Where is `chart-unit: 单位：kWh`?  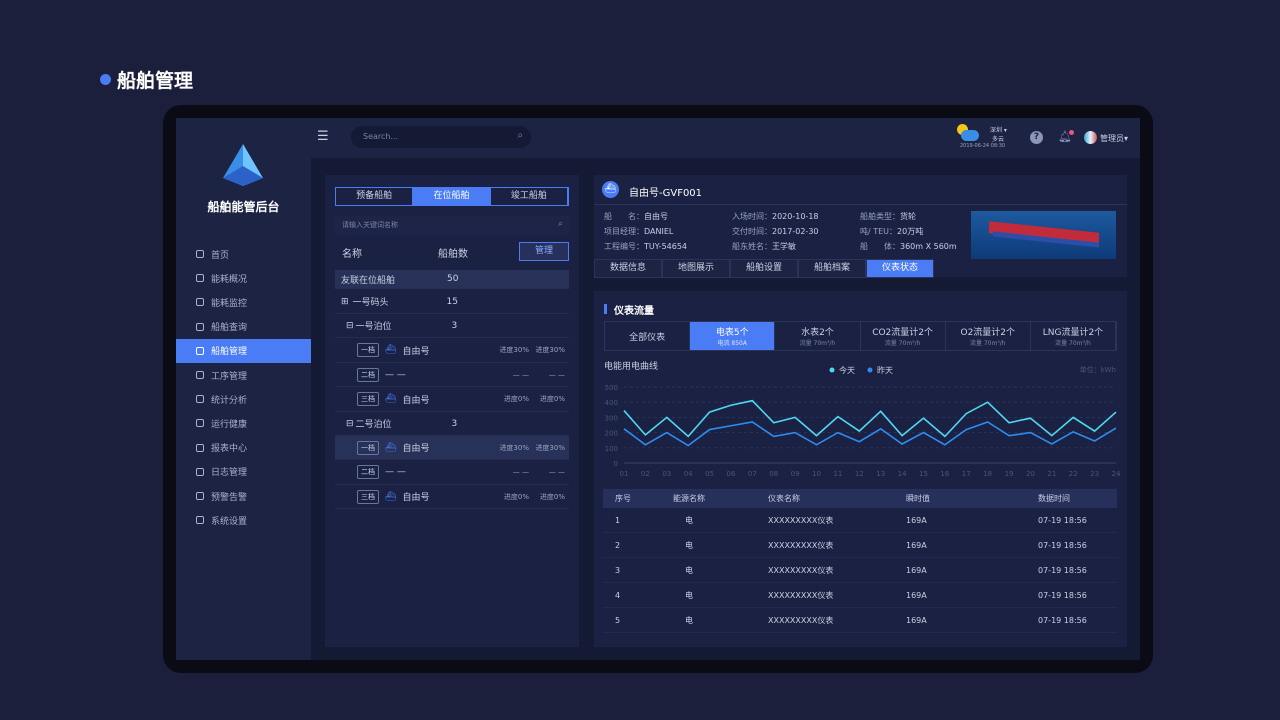
chart-unit: 单位：kWh is located at coordinates (1098, 369).